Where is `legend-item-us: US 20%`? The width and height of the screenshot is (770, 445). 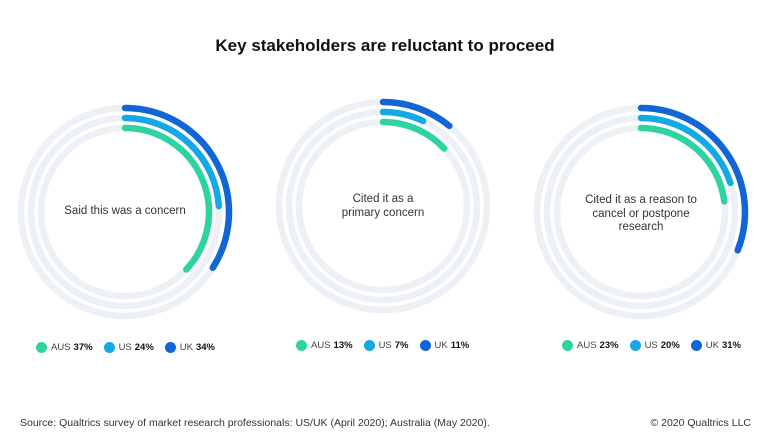 legend-item-us: US 20% is located at coordinates (654, 345).